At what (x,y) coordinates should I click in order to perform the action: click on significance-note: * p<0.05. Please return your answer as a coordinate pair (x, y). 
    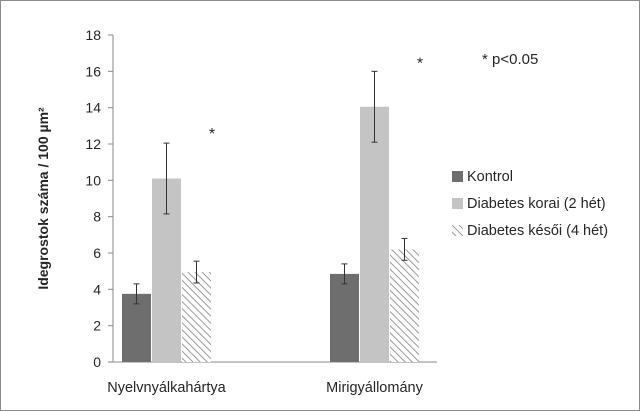
    Looking at the image, I should click on (510, 59).